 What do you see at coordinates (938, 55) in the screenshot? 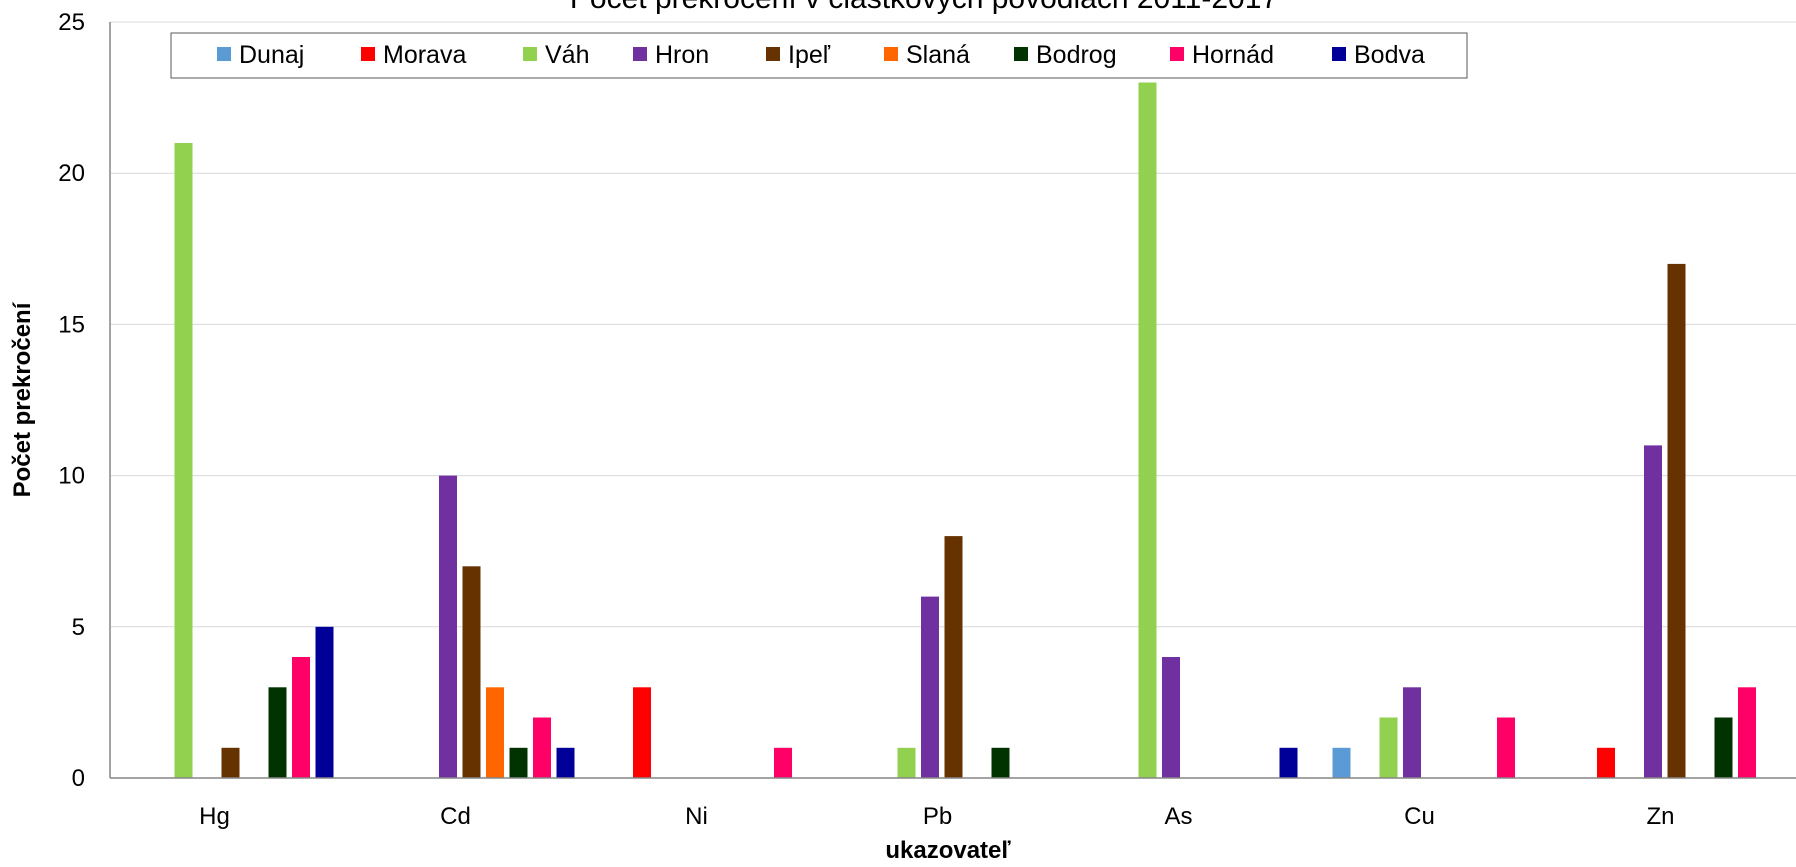
I see `legend-label: Slaná` at bounding box center [938, 55].